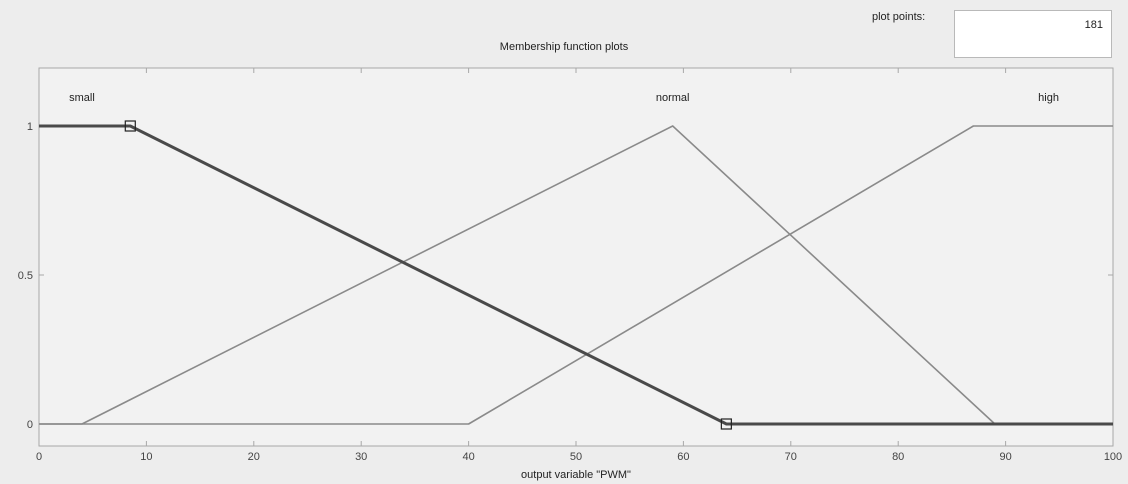 This screenshot has height=484, width=1128. What do you see at coordinates (683, 457) in the screenshot?
I see `x-tick-label-60: 60` at bounding box center [683, 457].